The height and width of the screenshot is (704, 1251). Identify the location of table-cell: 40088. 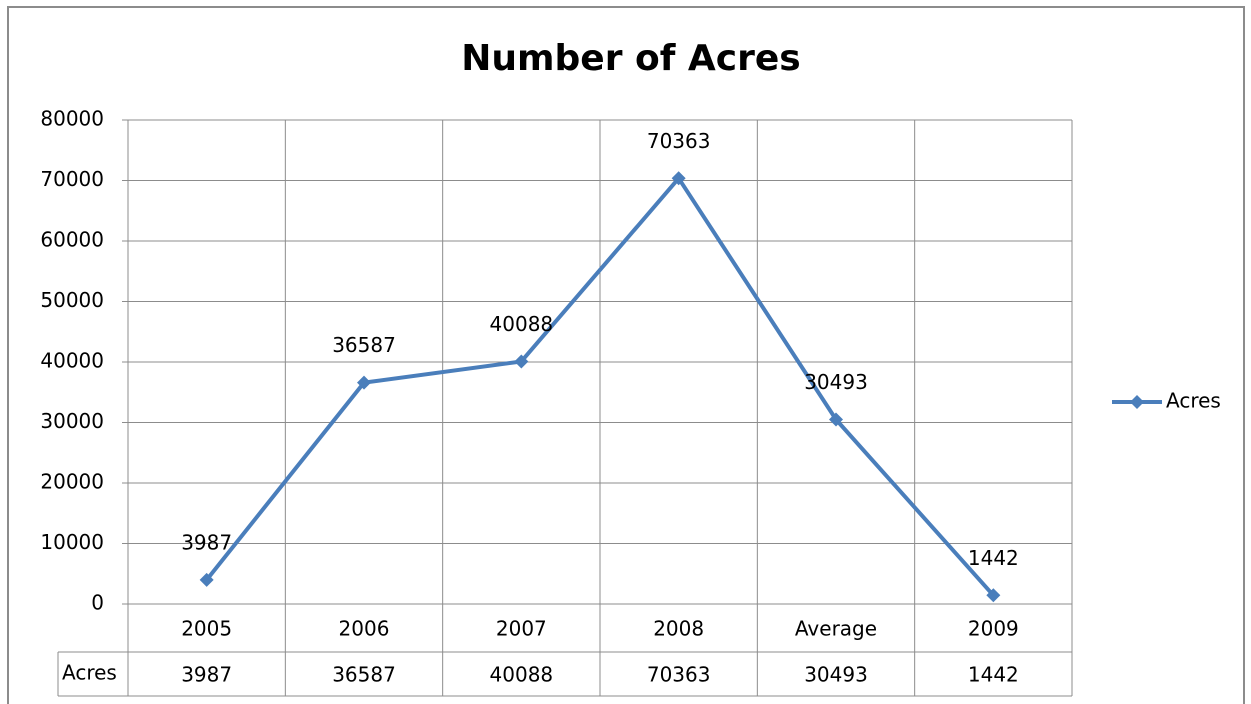
(522, 675).